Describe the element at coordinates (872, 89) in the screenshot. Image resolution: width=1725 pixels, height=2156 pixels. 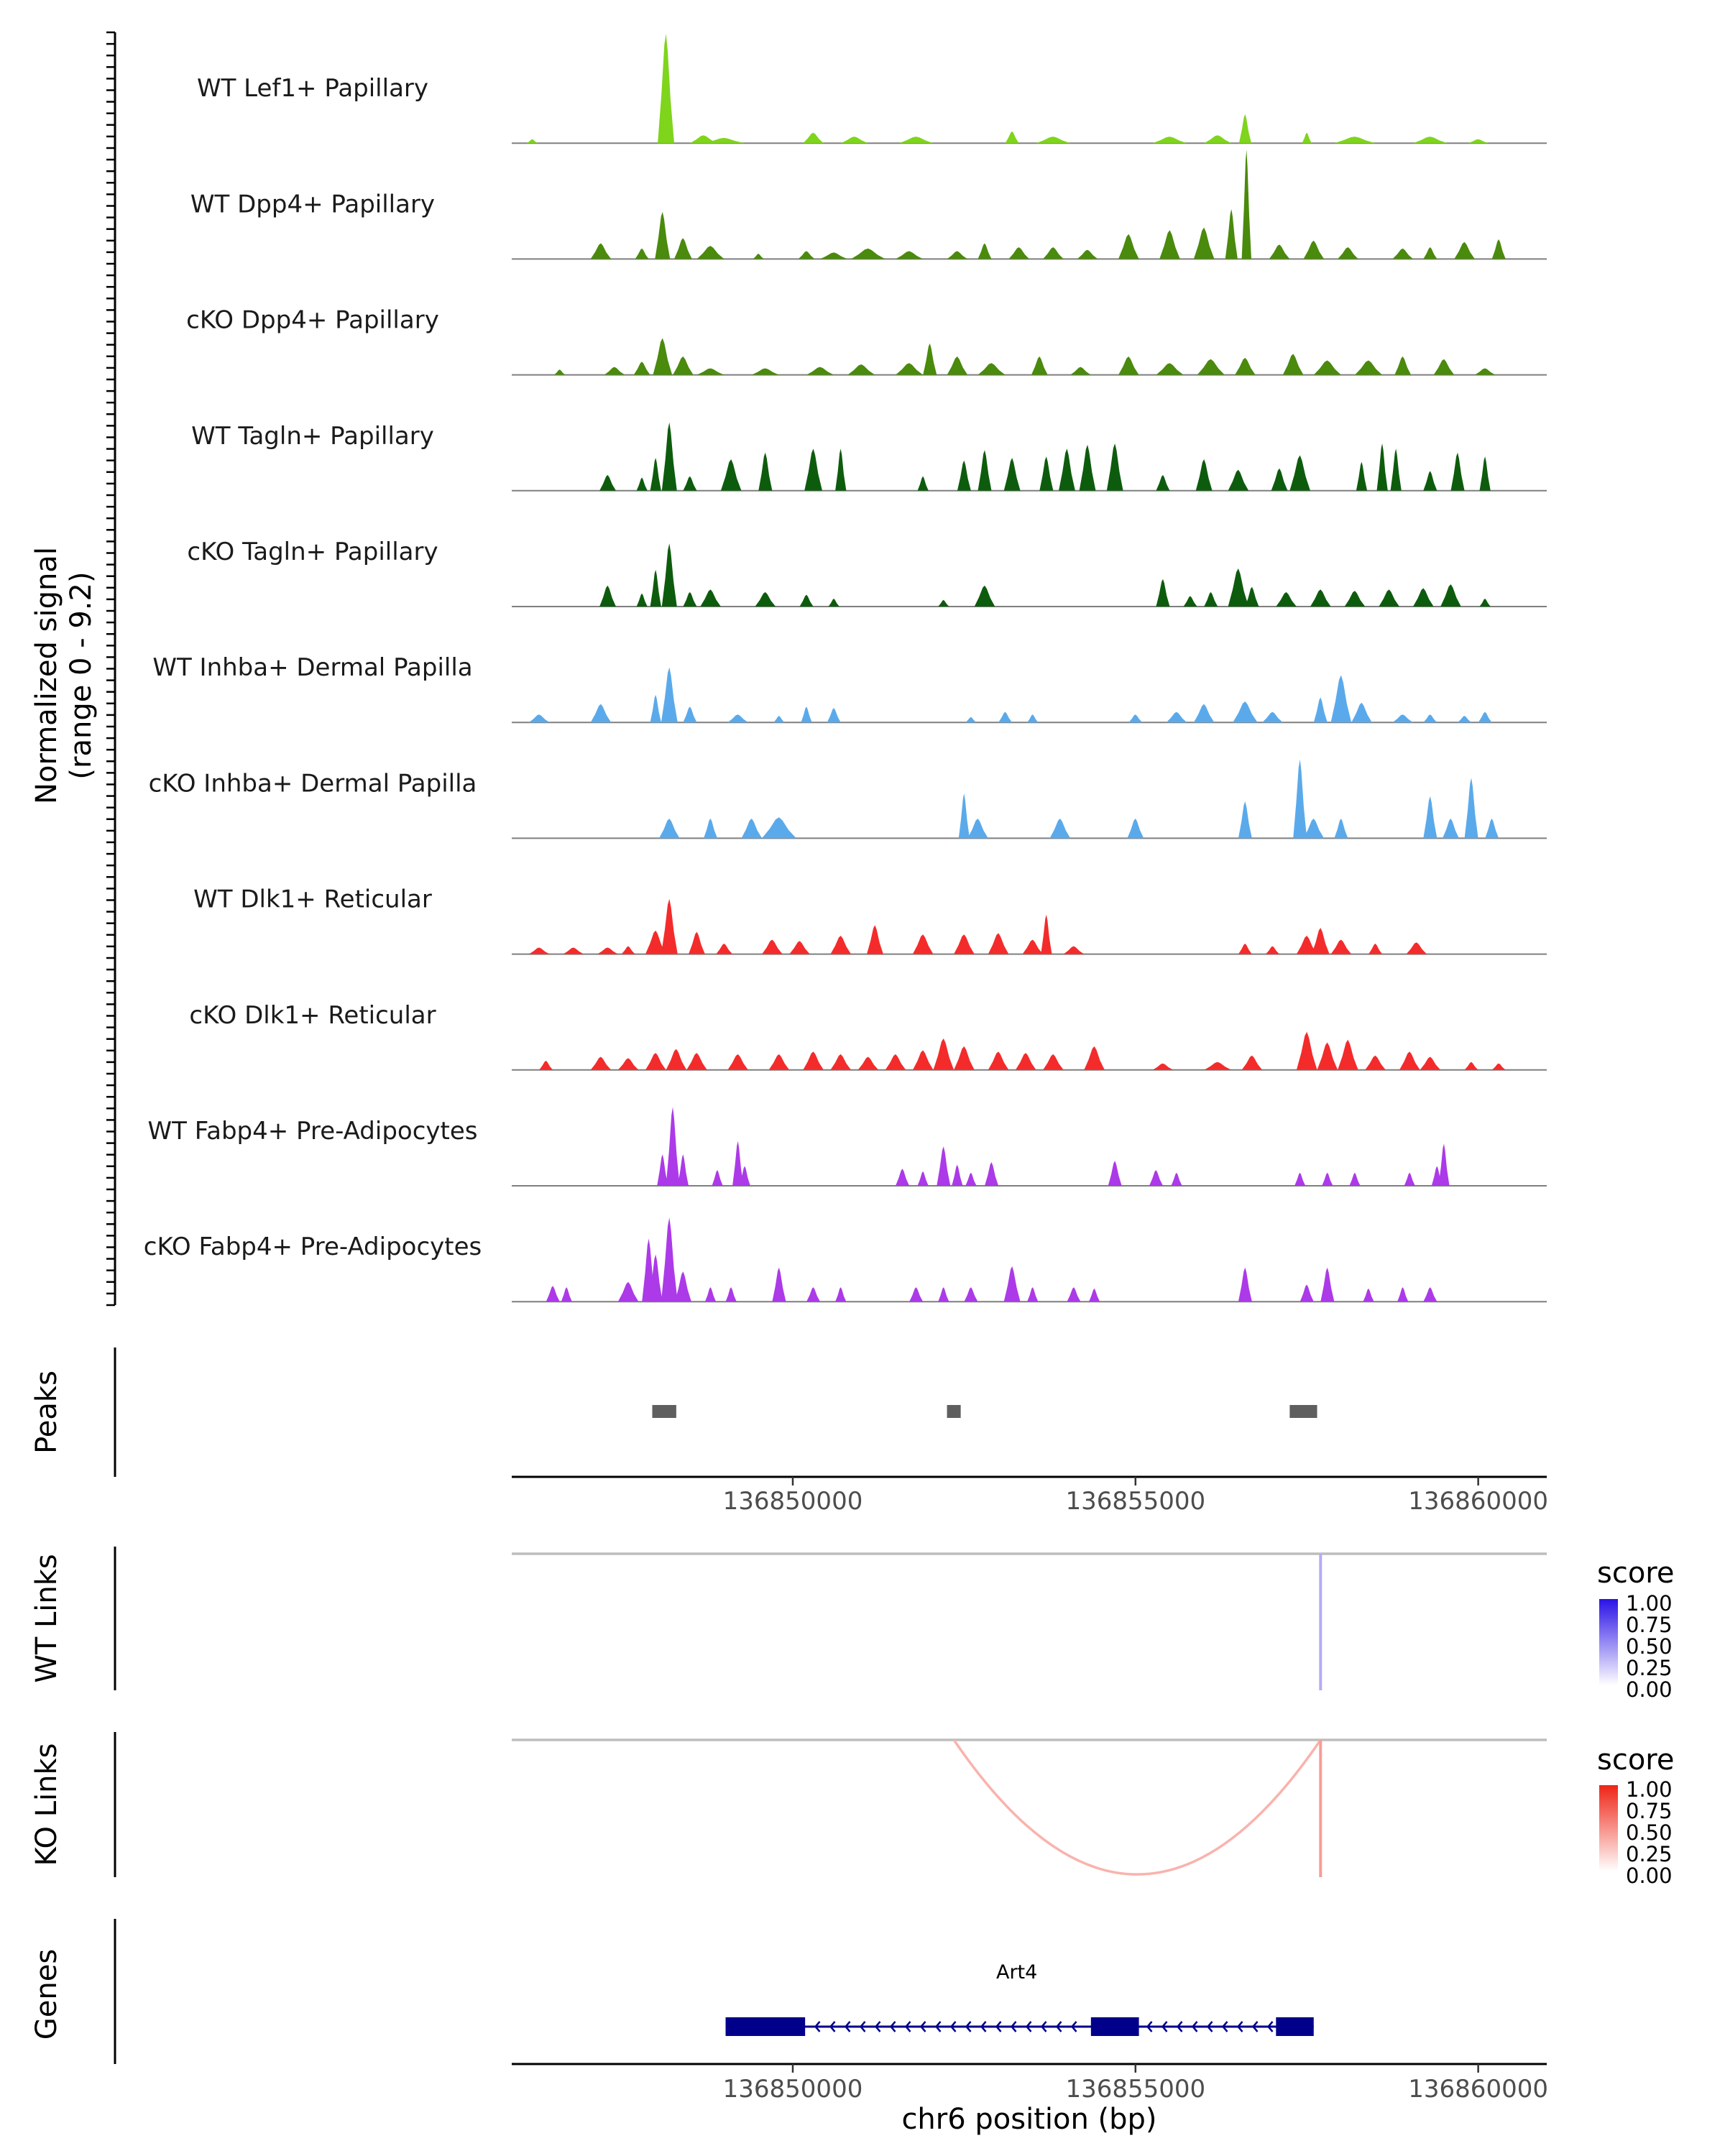
I see `coverage-track: WT Lef1+ Papillary` at that location.